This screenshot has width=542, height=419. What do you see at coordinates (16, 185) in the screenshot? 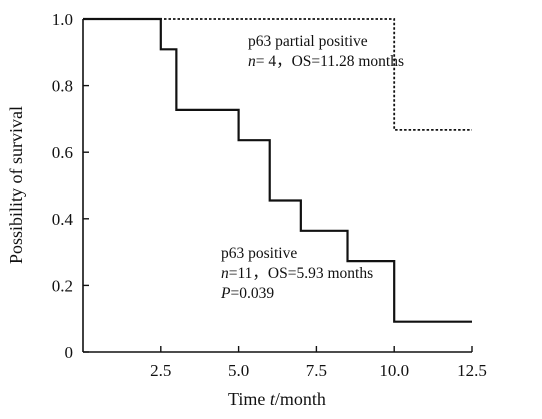
I see `y-axis-title: Possibility of survival` at bounding box center [16, 185].